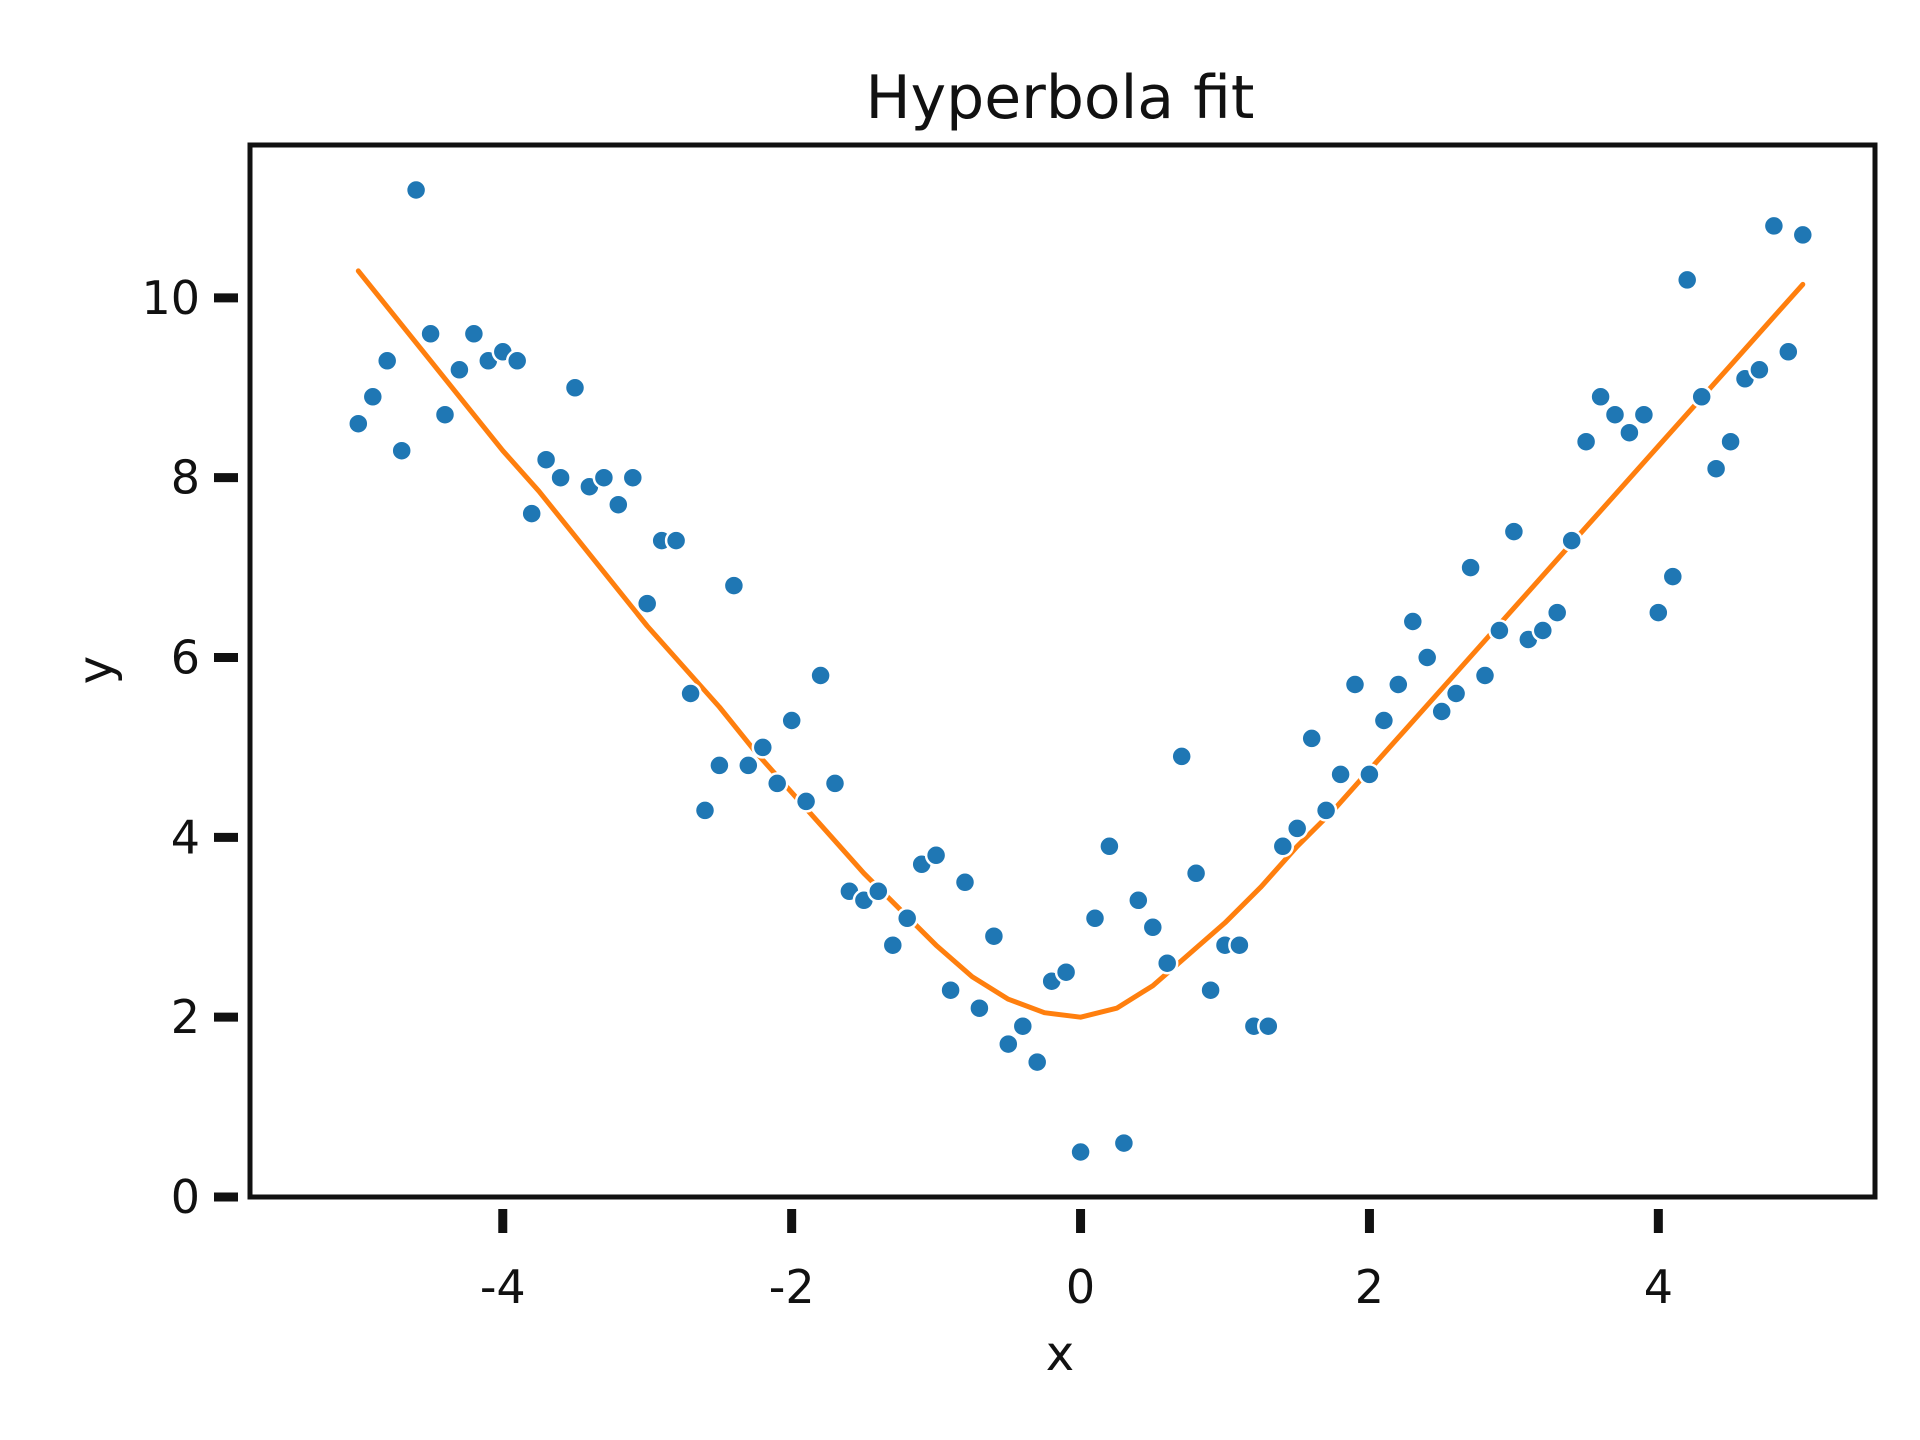 The height and width of the screenshot is (1440, 1920). I want to click on x-axis-ticks: -4 -2 0 2 4, so click(1076, 1261).